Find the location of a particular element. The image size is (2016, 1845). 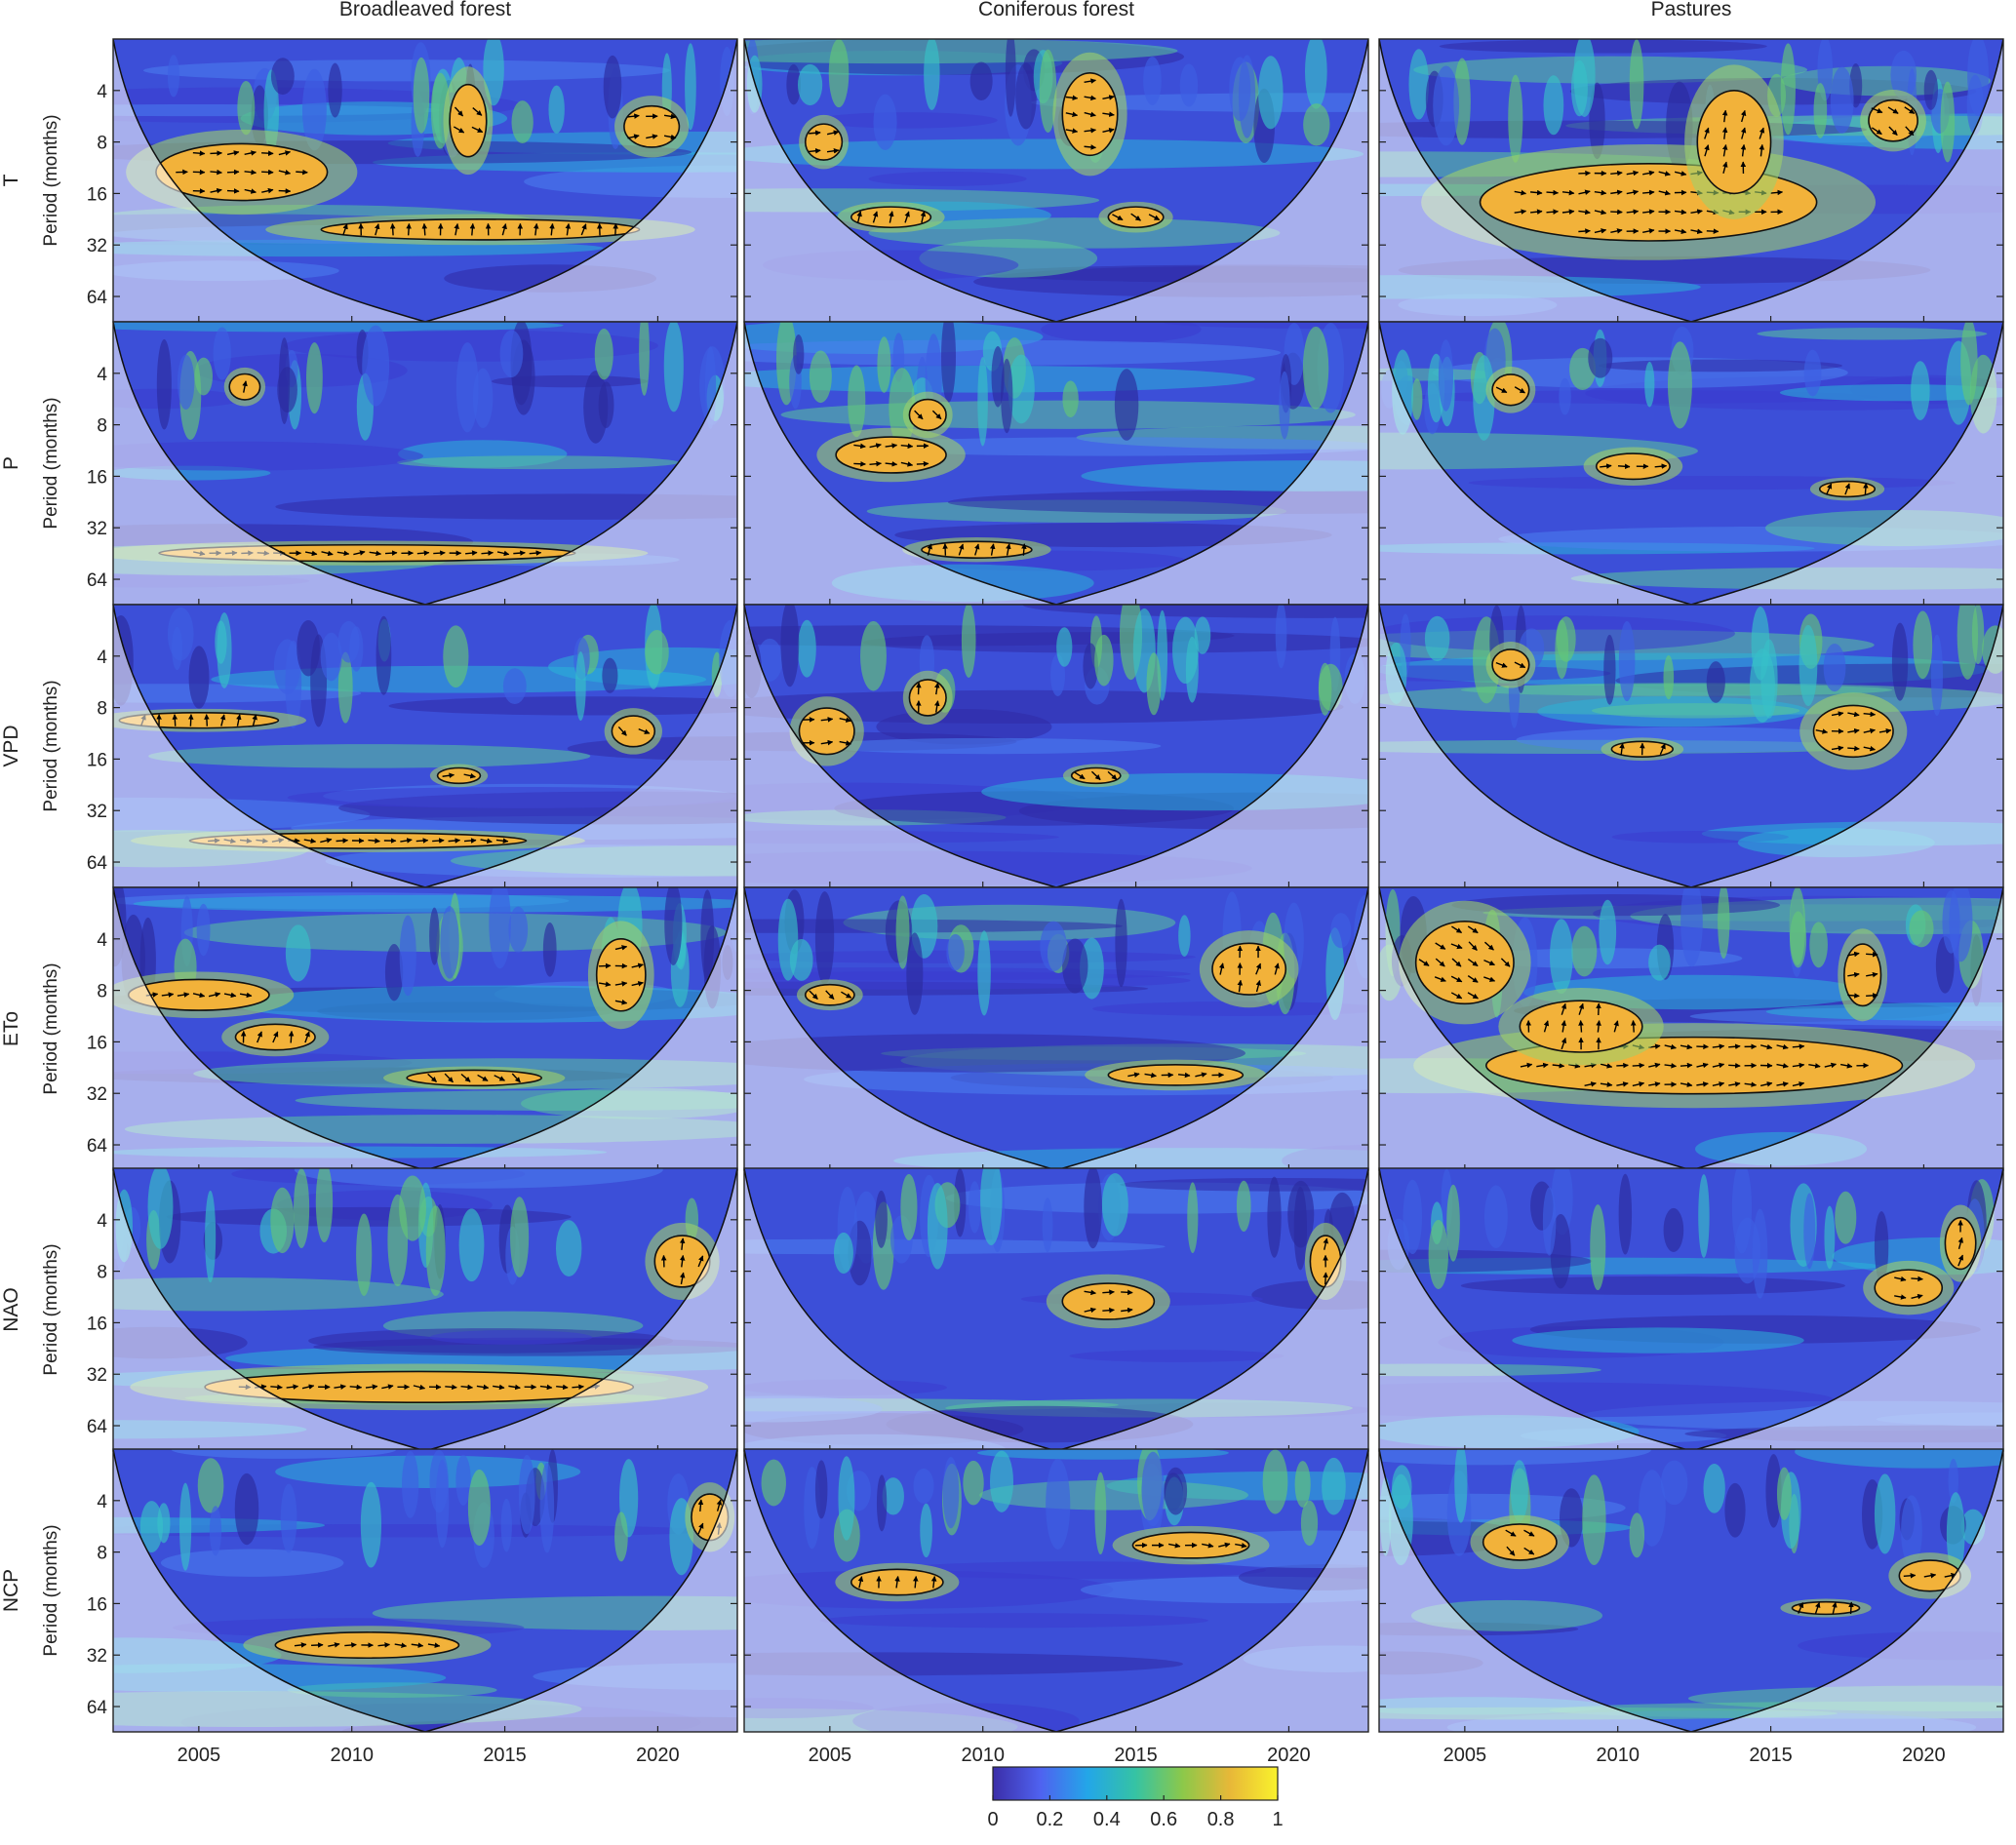

column-title-2: Pastures is located at coordinates (1692, 10).